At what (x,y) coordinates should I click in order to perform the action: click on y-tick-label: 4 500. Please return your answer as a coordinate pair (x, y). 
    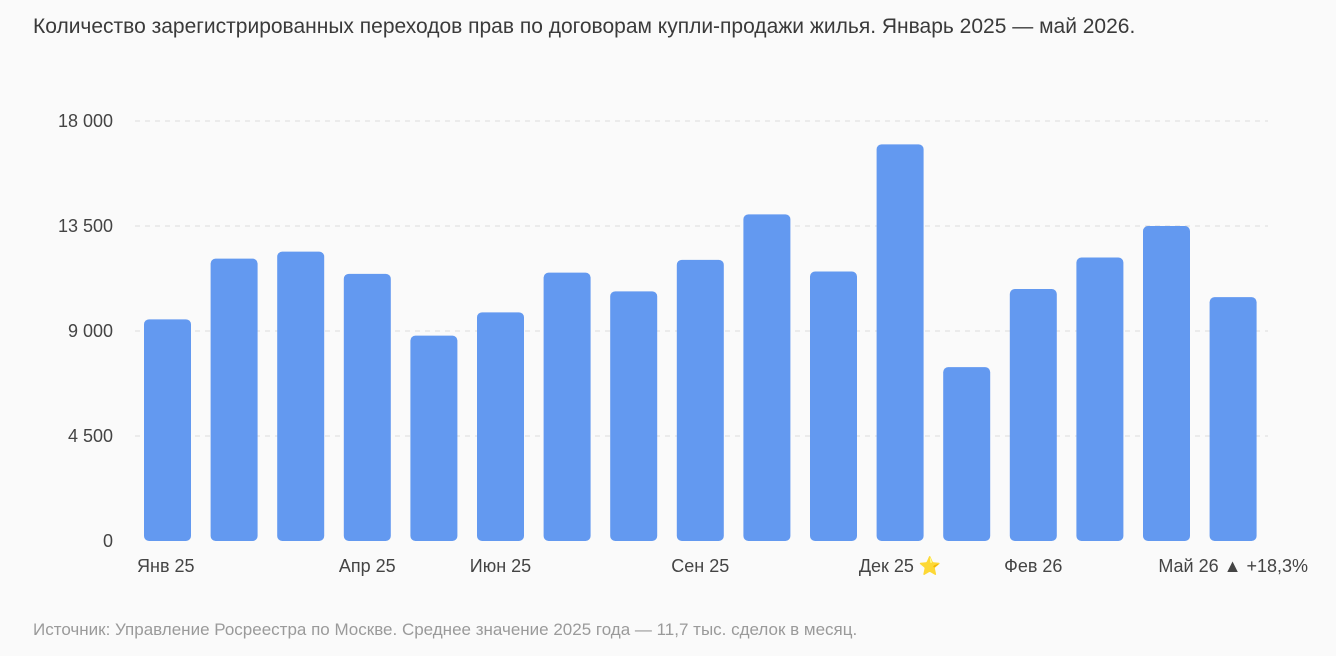
    Looking at the image, I should click on (90, 436).